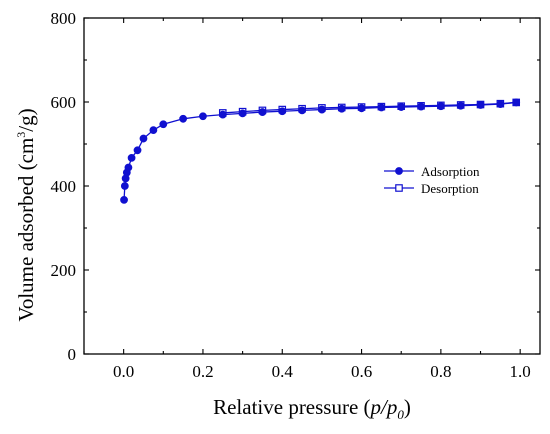 The width and height of the screenshot is (550, 434). Describe the element at coordinates (64, 102) in the screenshot. I see `y-tick-label: 600` at that location.